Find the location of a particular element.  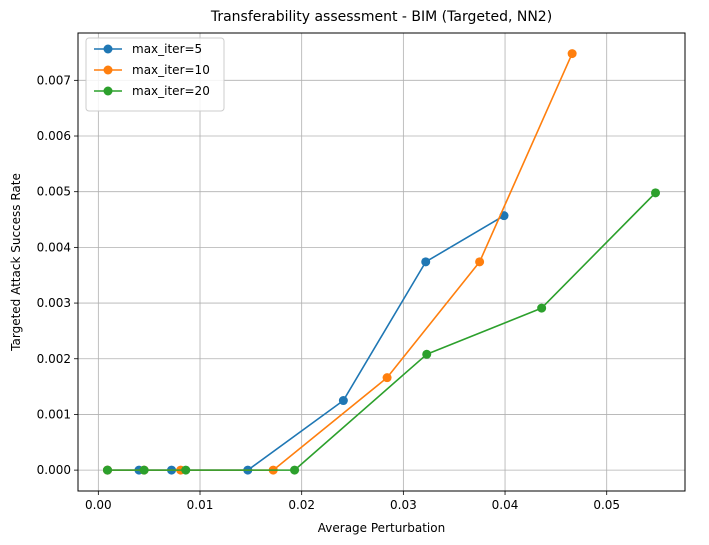

x-tick-label: 0.01 is located at coordinates (200, 505).